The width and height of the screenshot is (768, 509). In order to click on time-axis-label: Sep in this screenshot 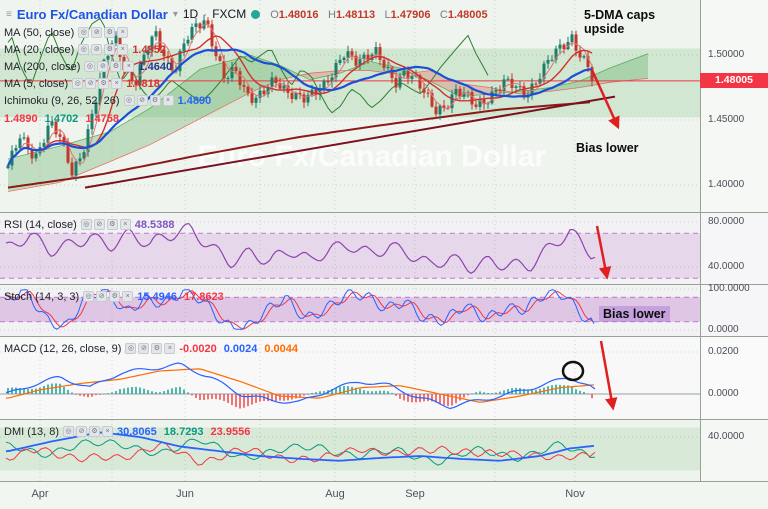, I will do `click(415, 494)`.